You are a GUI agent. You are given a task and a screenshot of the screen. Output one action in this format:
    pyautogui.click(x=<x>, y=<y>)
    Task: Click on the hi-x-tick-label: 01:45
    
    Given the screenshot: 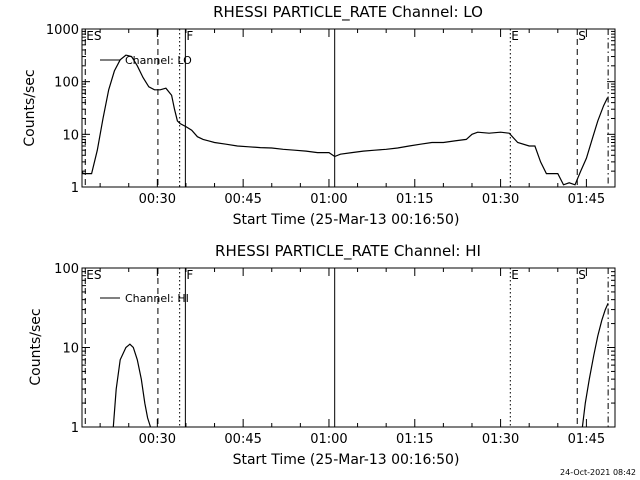 What is the action you would take?
    pyautogui.click(x=586, y=439)
    